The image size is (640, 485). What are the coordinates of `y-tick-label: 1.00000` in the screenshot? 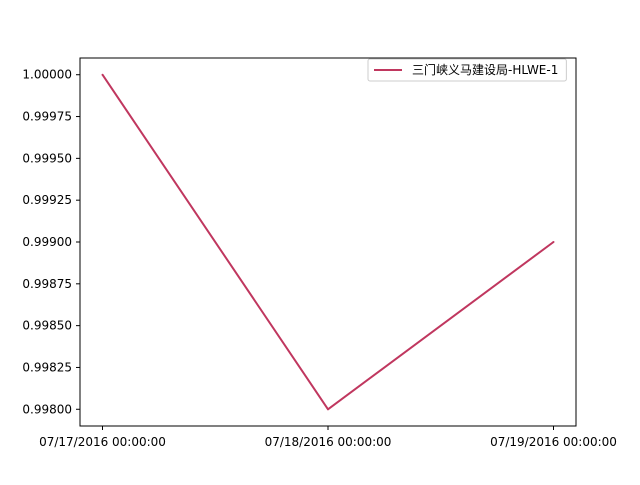 It's located at (47, 75).